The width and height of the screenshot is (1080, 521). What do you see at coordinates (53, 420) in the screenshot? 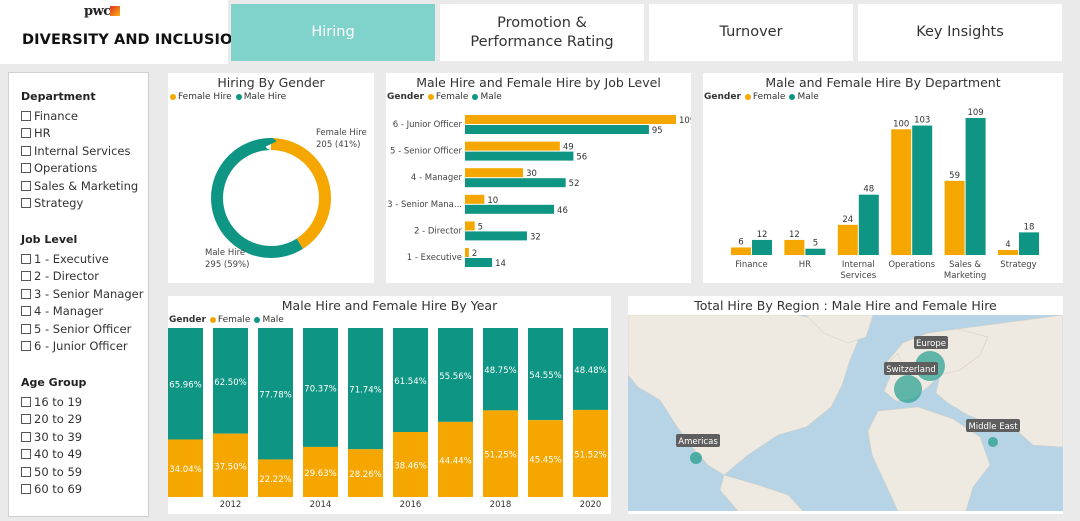
I see `slicer-item-20-29: 20 to 29` at bounding box center [53, 420].